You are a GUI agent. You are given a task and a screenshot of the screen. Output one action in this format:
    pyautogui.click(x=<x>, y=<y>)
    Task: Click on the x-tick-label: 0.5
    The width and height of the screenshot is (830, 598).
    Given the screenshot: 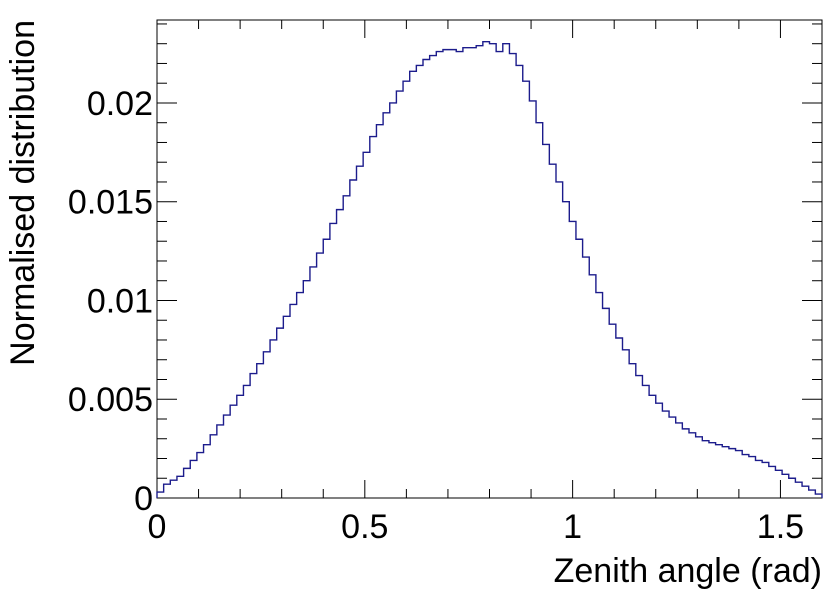 What is the action you would take?
    pyautogui.click(x=364, y=527)
    